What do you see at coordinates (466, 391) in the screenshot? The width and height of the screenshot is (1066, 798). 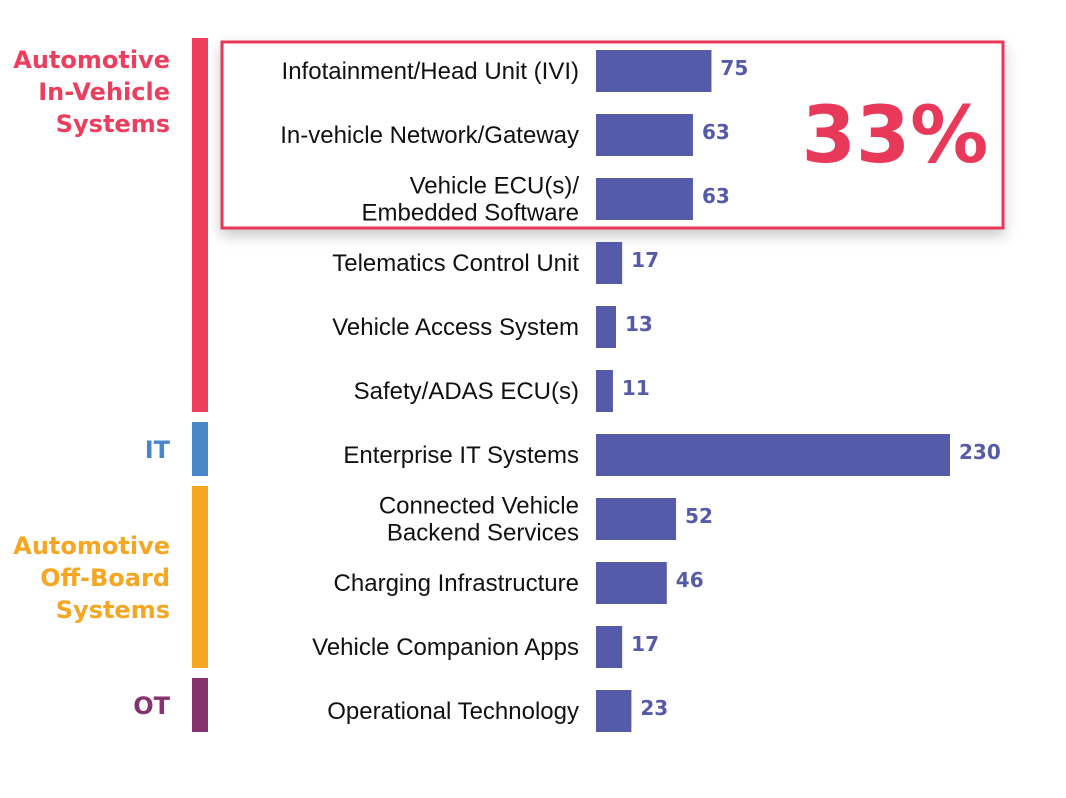 I see `category-label: Safety/ADAS ECU(s)` at bounding box center [466, 391].